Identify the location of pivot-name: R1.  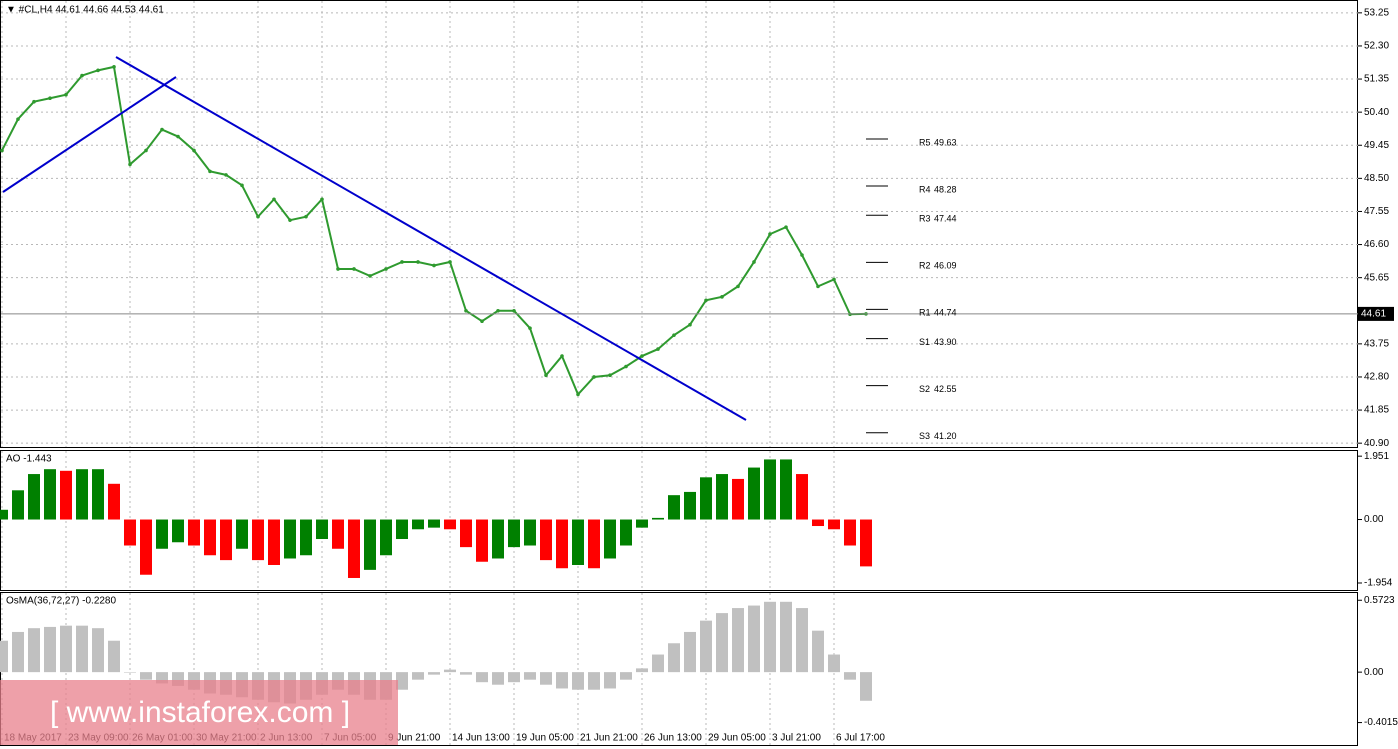
(925, 313).